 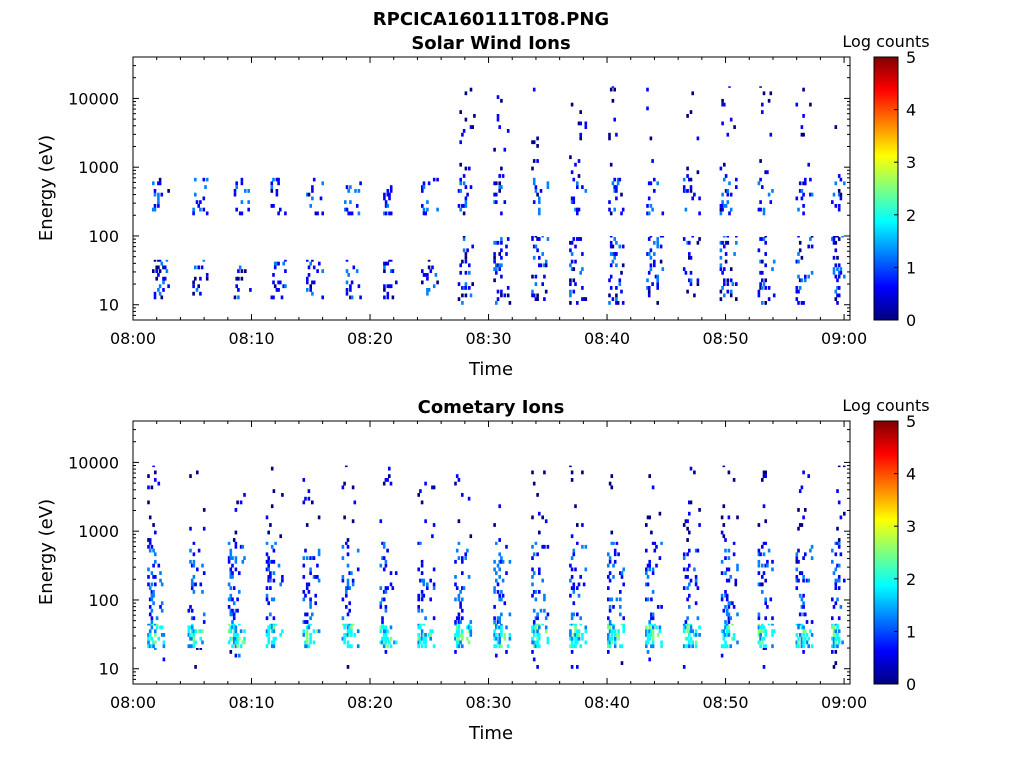 What do you see at coordinates (133, 702) in the screenshot?
I see `x-tick-label: 08:00` at bounding box center [133, 702].